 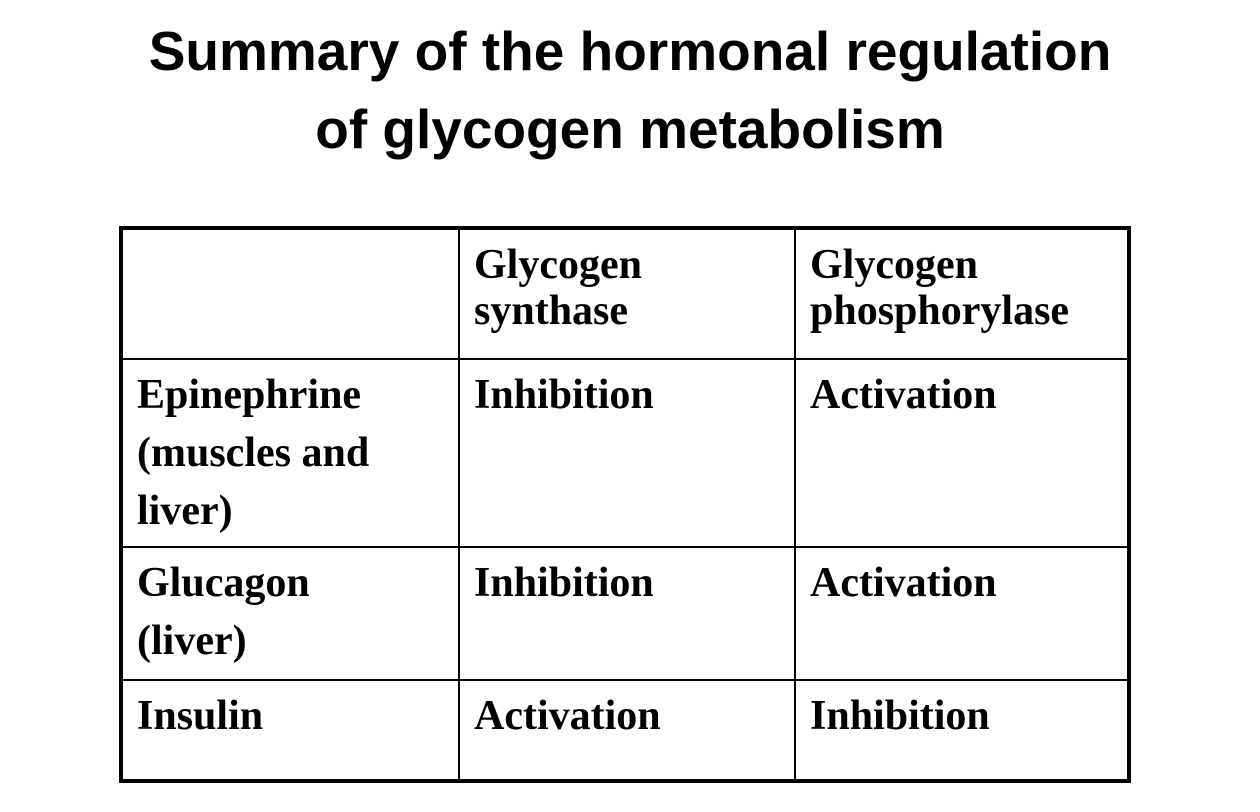 I want to click on col-header-glycogen-phosphorylase: Glycogen phosphorylase, so click(x=962, y=293).